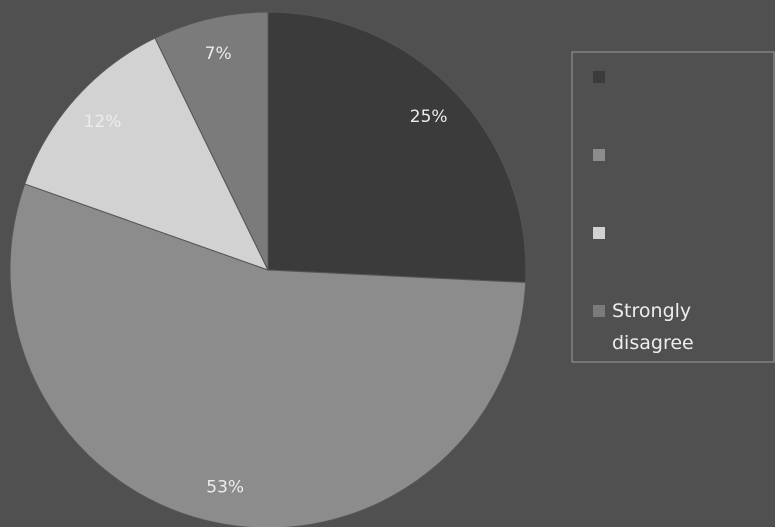 Image resolution: width=775 pixels, height=527 pixels. Describe the element at coordinates (653, 327) in the screenshot. I see `legend-label: Strongly disagree` at that location.